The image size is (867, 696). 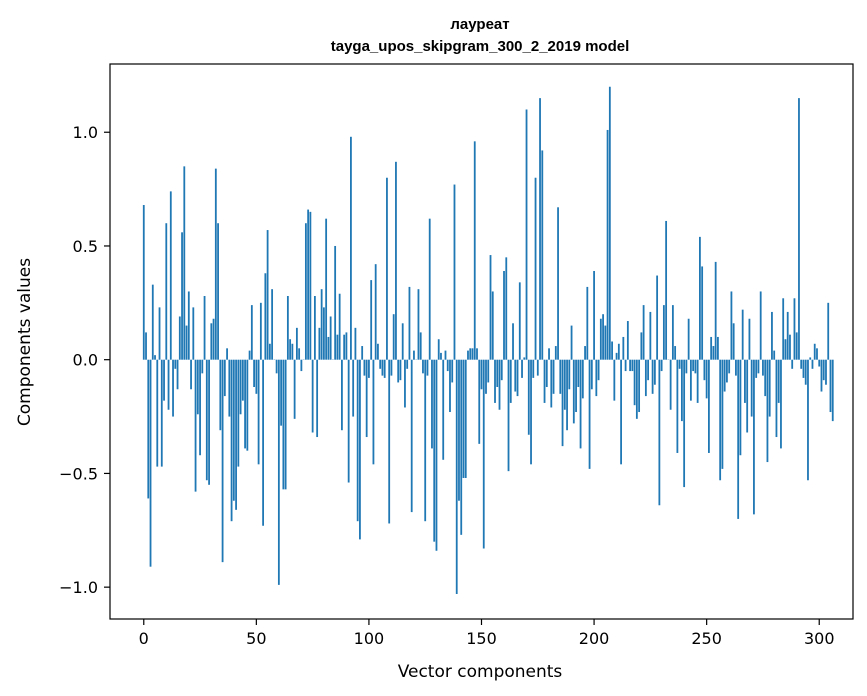 What do you see at coordinates (78, 587) in the screenshot?
I see `y-tick-label: −1.0` at bounding box center [78, 587].